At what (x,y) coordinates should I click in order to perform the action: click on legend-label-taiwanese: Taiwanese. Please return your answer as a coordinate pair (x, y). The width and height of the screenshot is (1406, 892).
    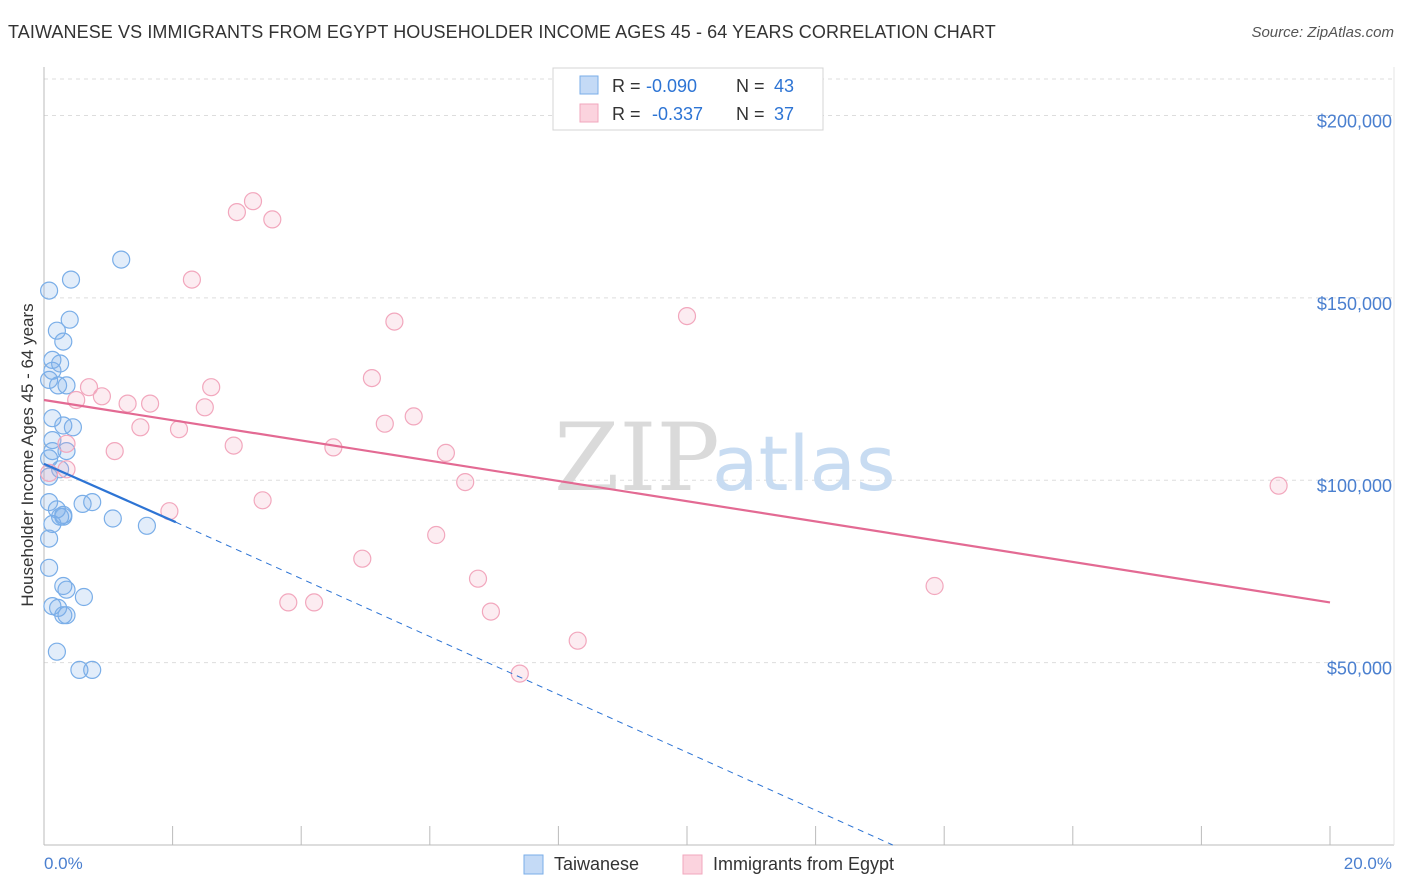
    Looking at the image, I should click on (596, 864).